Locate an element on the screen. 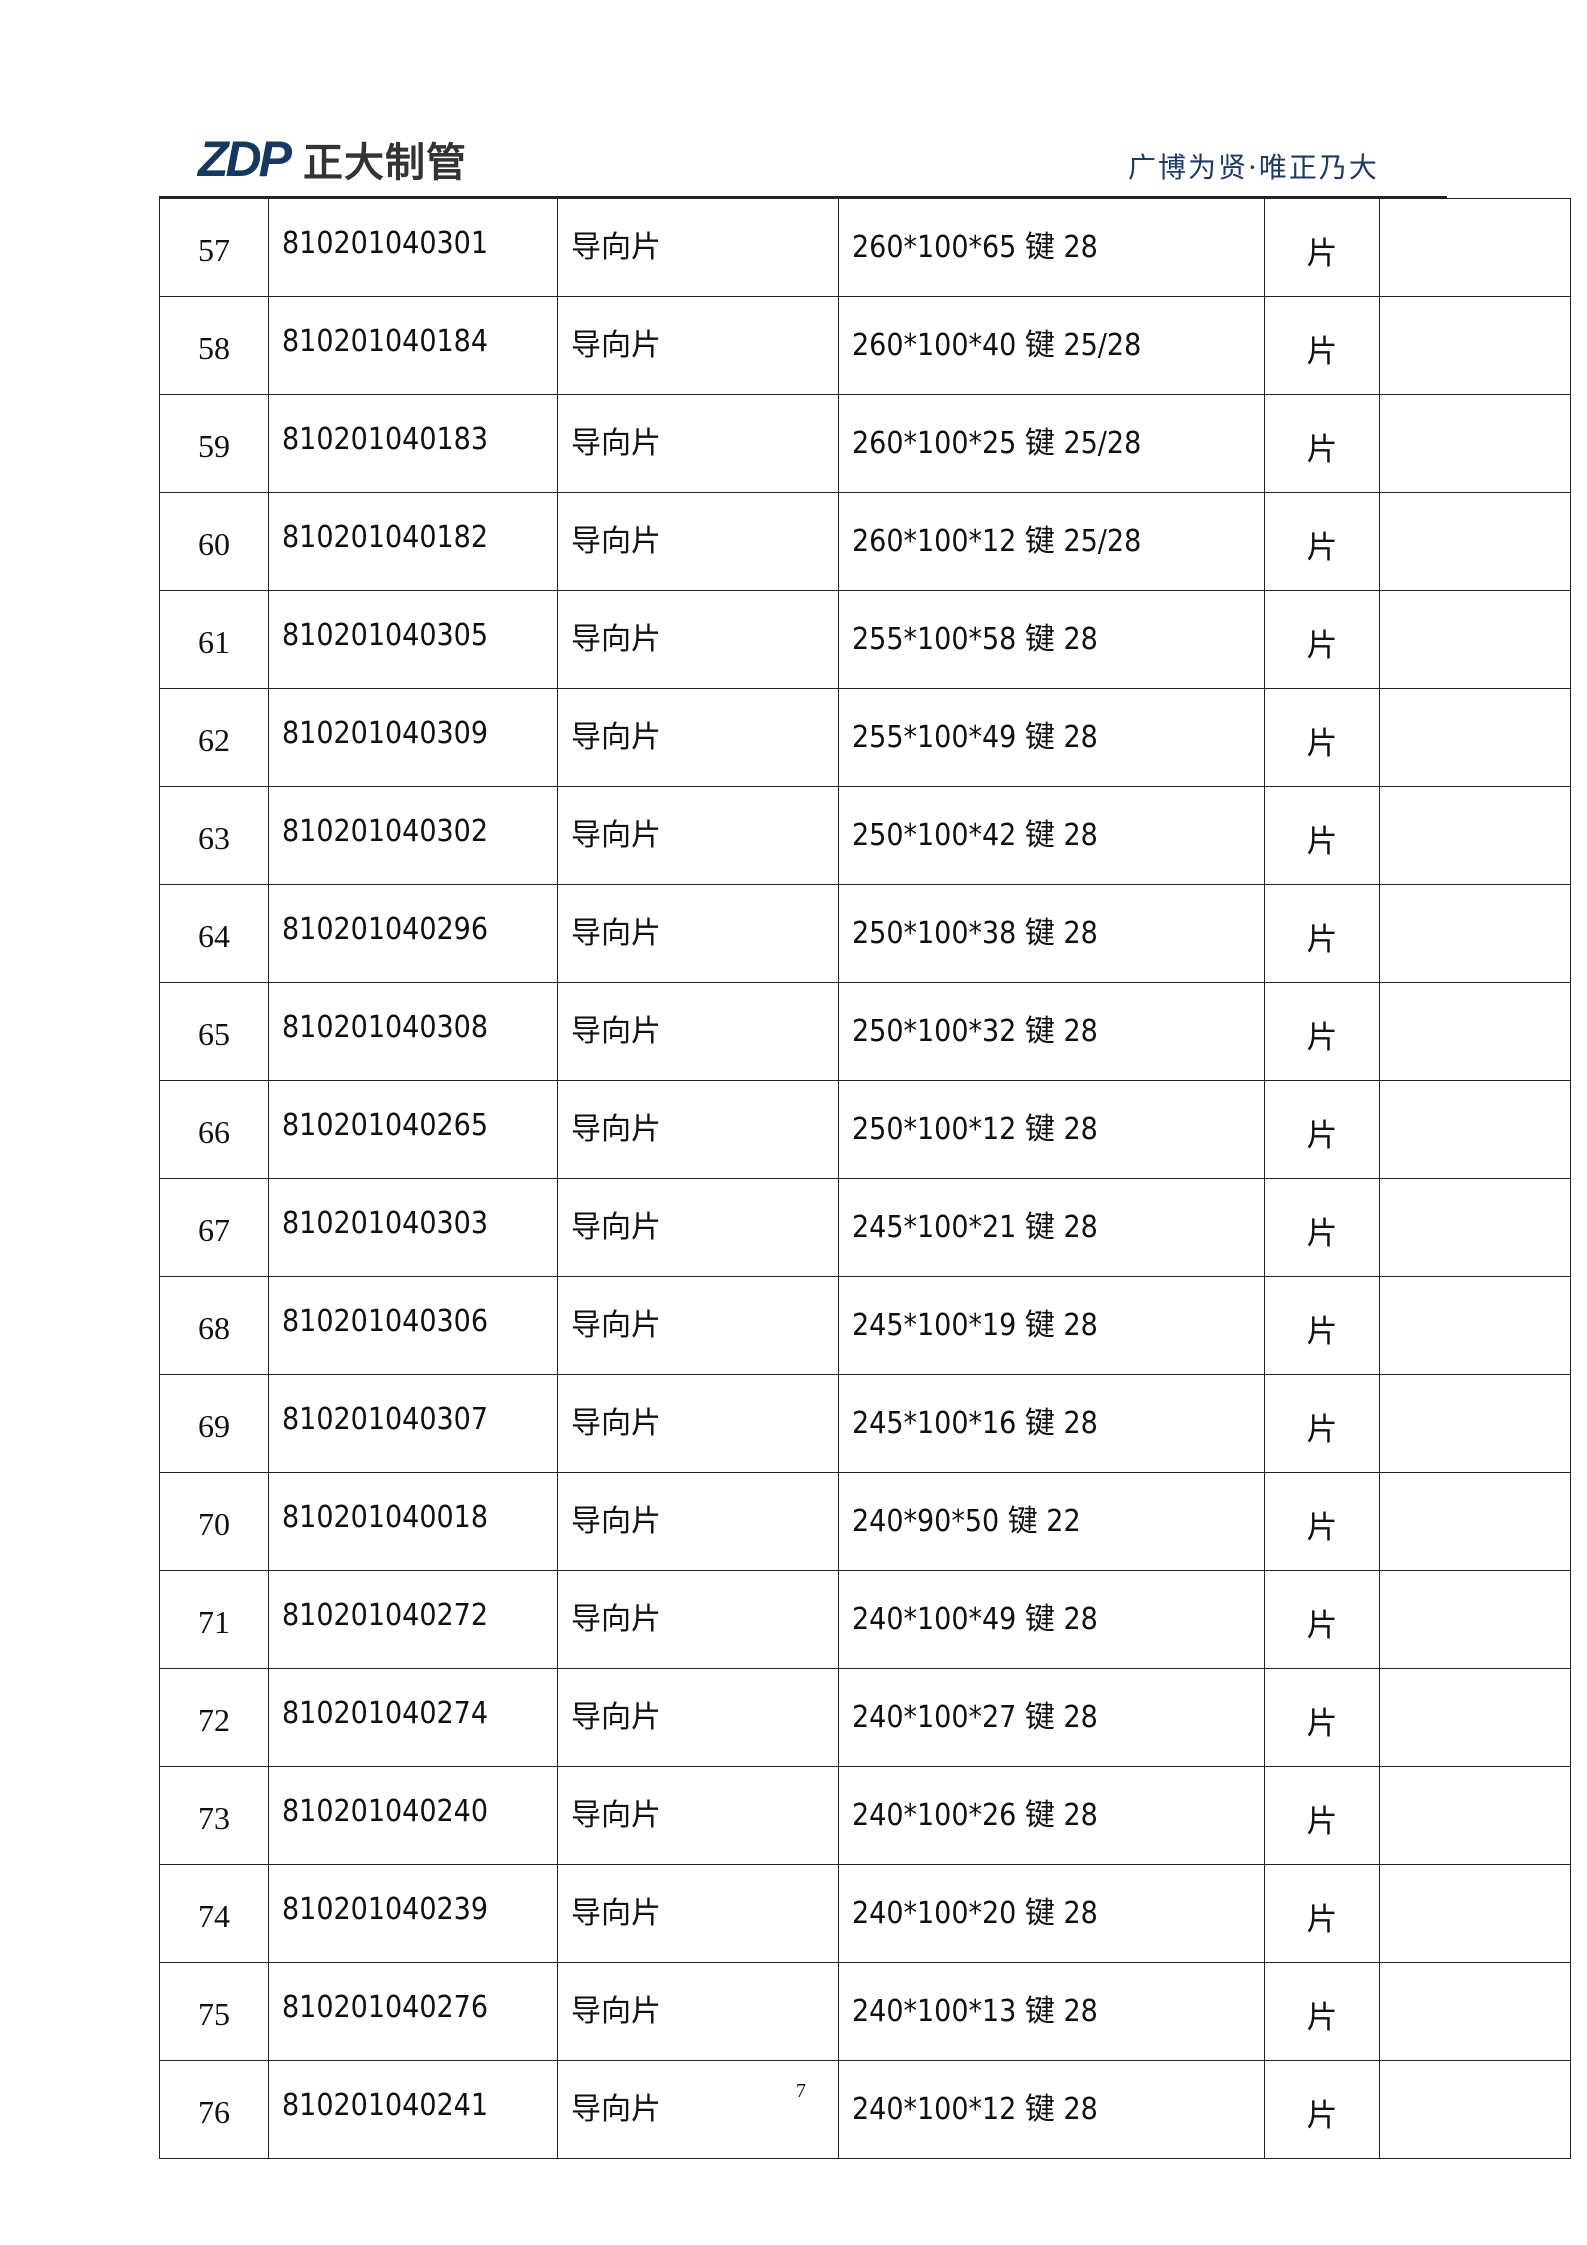 This screenshot has height=2245, width=1587. cell-no: 68 is located at coordinates (214, 1325).